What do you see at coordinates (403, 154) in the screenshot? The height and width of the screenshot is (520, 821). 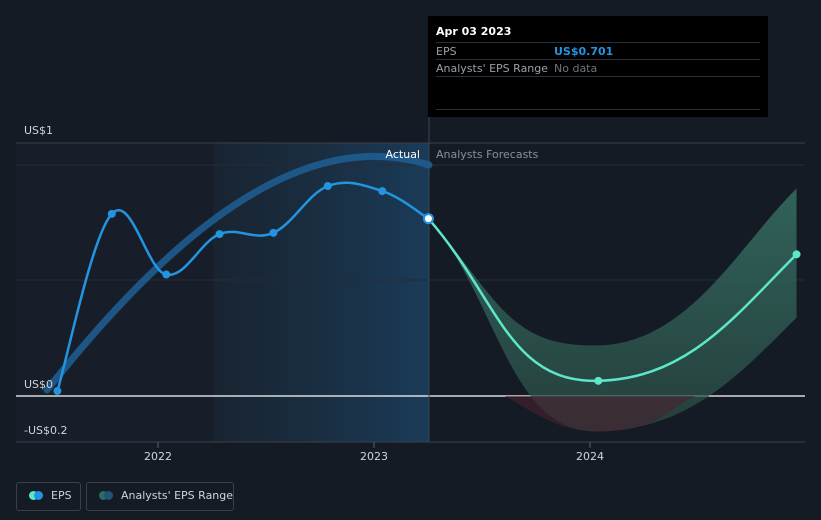 I see `actual-label: Actual` at bounding box center [403, 154].